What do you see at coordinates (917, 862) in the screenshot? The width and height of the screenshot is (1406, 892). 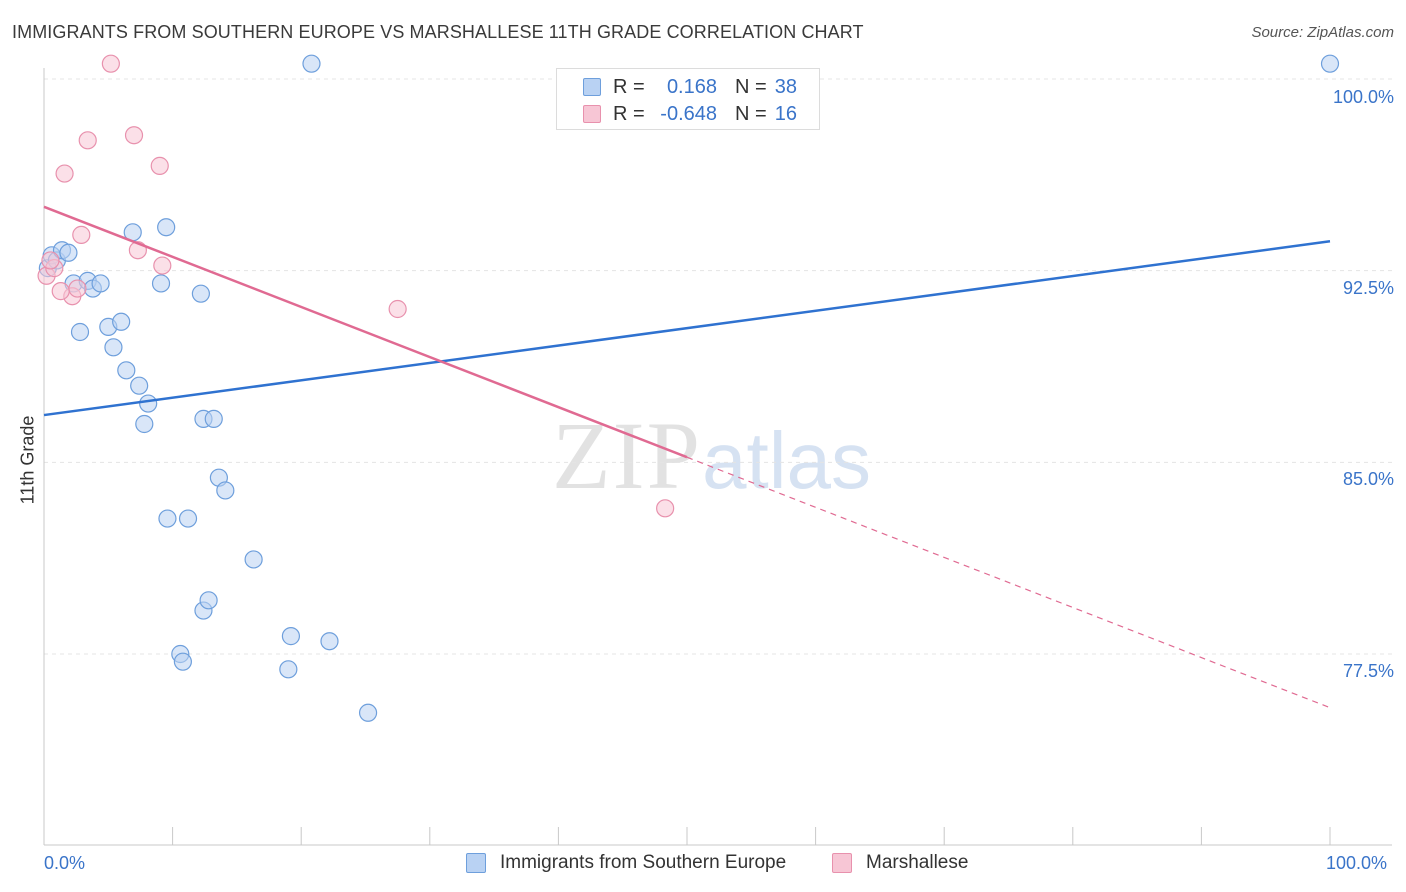 I see `legend-label: Marshallese` at bounding box center [917, 862].